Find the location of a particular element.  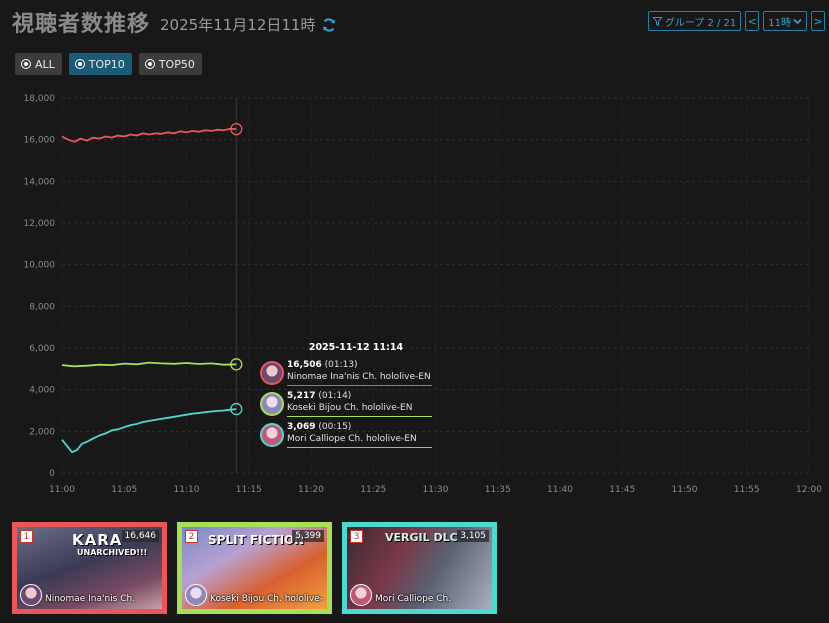

viewer-count: 5,399 is located at coordinates (308, 536).